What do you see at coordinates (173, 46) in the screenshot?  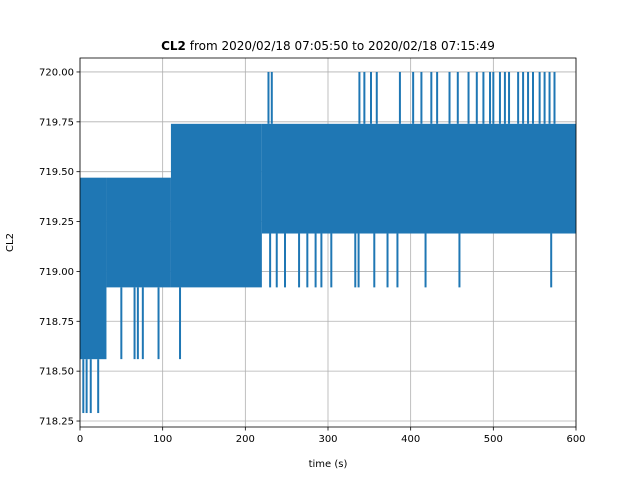 I see `chart-title-bold: CL2` at bounding box center [173, 46].